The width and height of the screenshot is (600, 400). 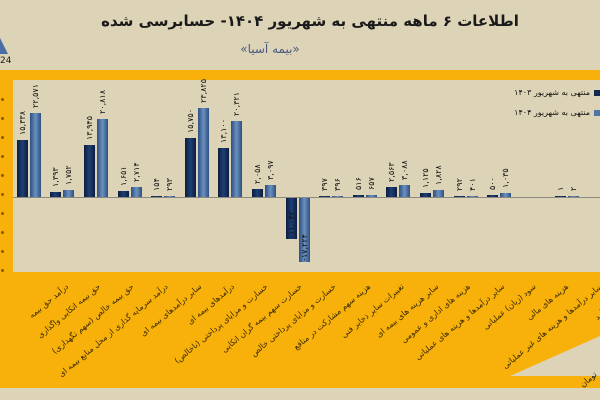 What do you see at coordinates (304, 248) in the screenshot?
I see `bar-value-label: -۱۷,۲۲۴` at bounding box center [304, 248].